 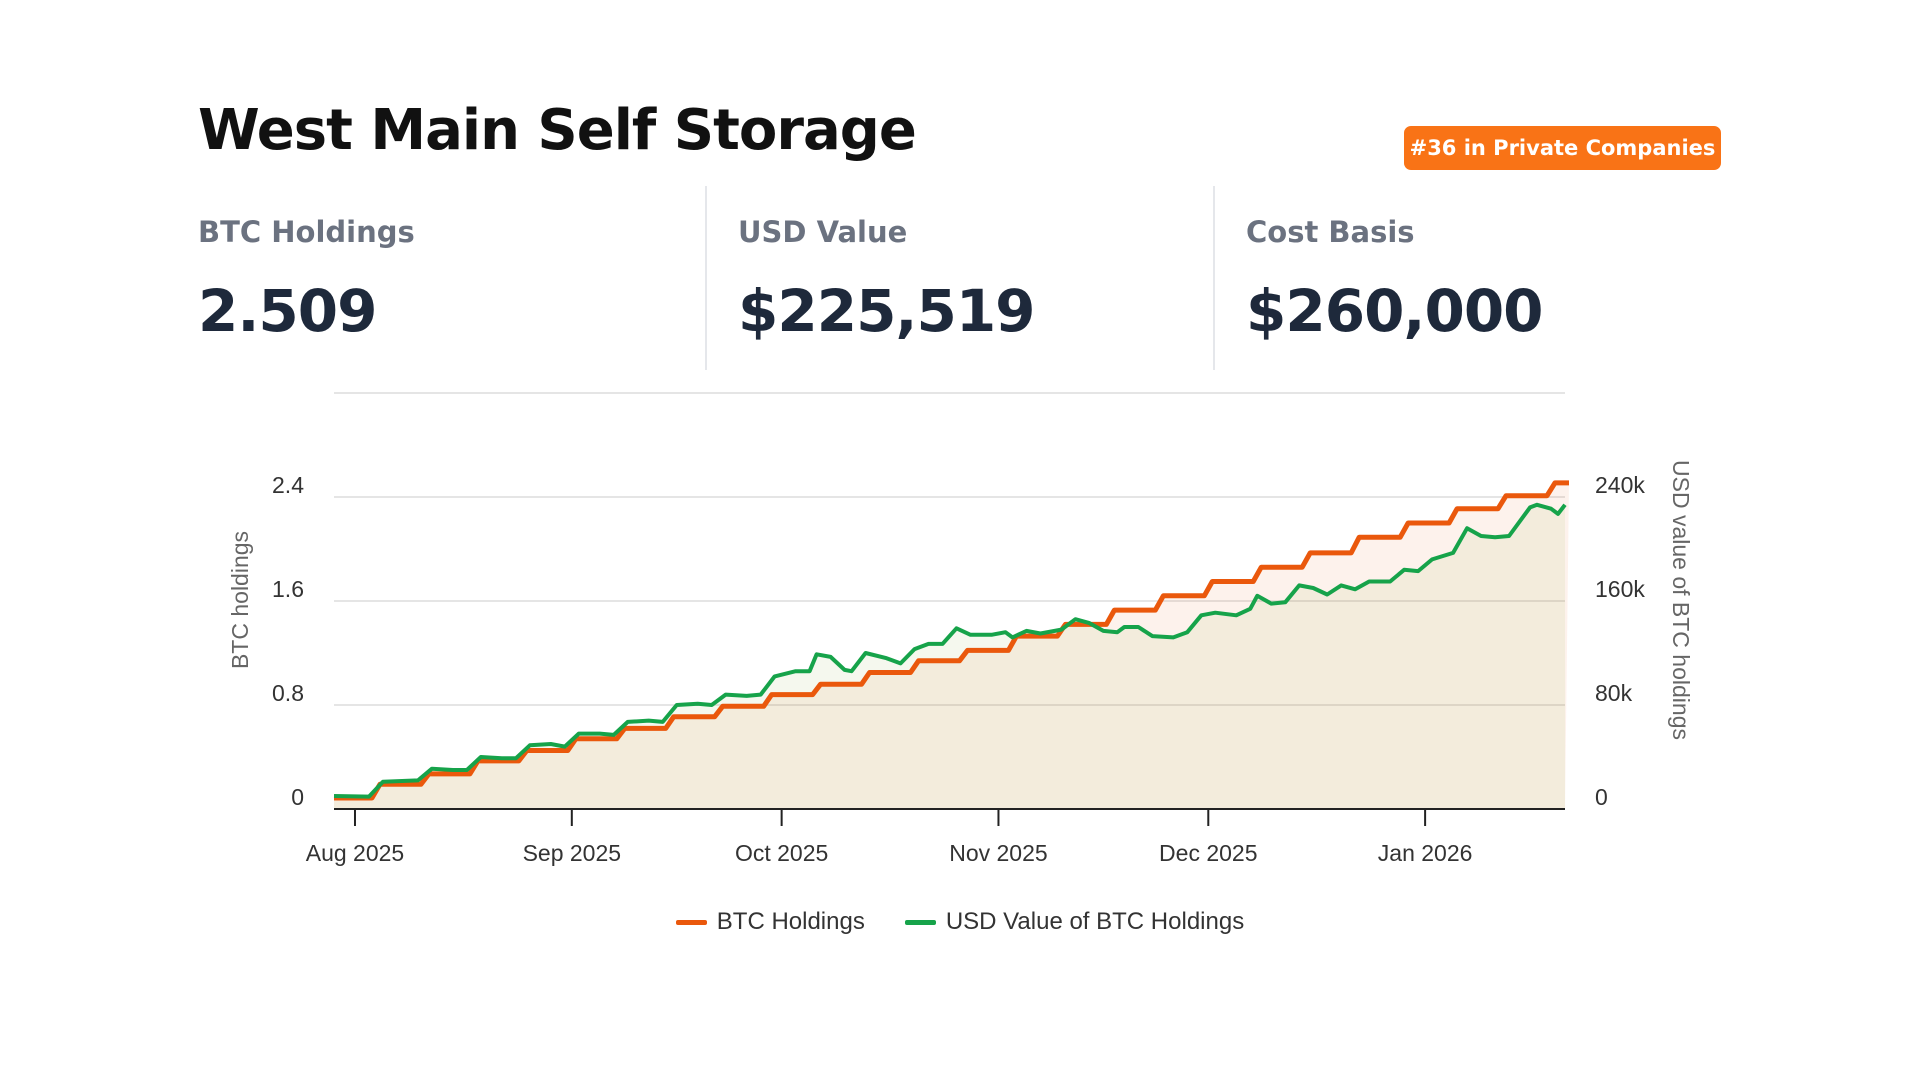 I want to click on stat-label: BTC Holdings, so click(x=306, y=232).